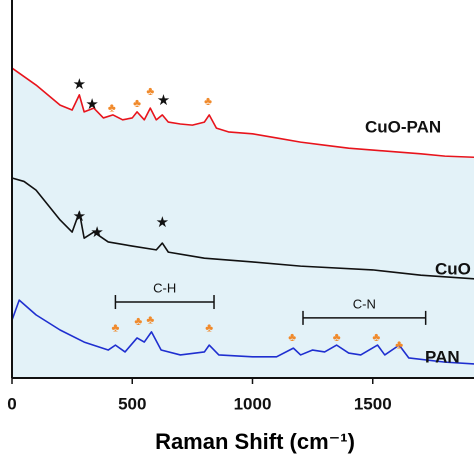  What do you see at coordinates (132, 403) in the screenshot?
I see `x-tick-label: 500` at bounding box center [132, 403].